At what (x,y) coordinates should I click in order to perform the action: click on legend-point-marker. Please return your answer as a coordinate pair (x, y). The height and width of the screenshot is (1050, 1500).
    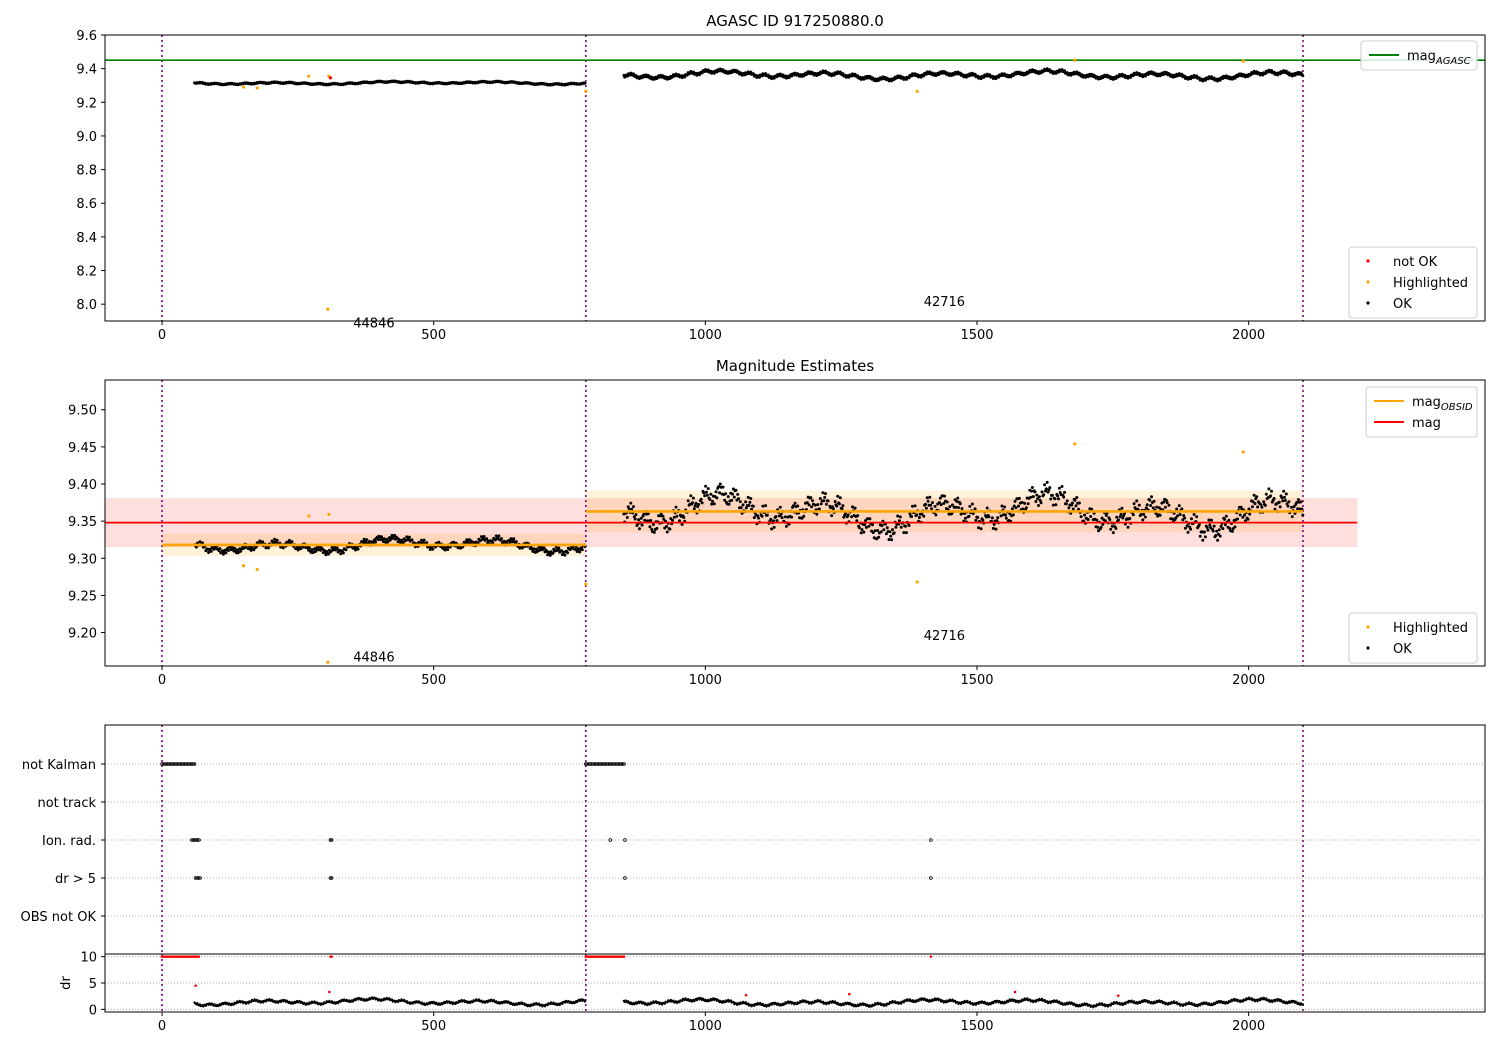
    Looking at the image, I should click on (1368, 282).